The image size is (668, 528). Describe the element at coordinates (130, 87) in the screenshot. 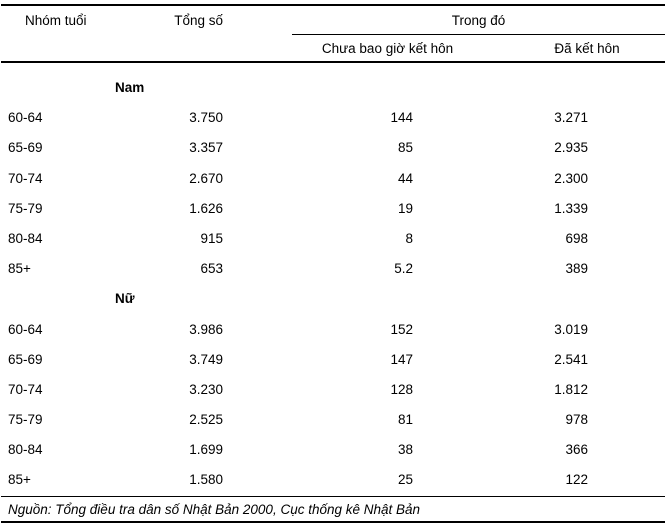

I see `section-label: Nam` at that location.